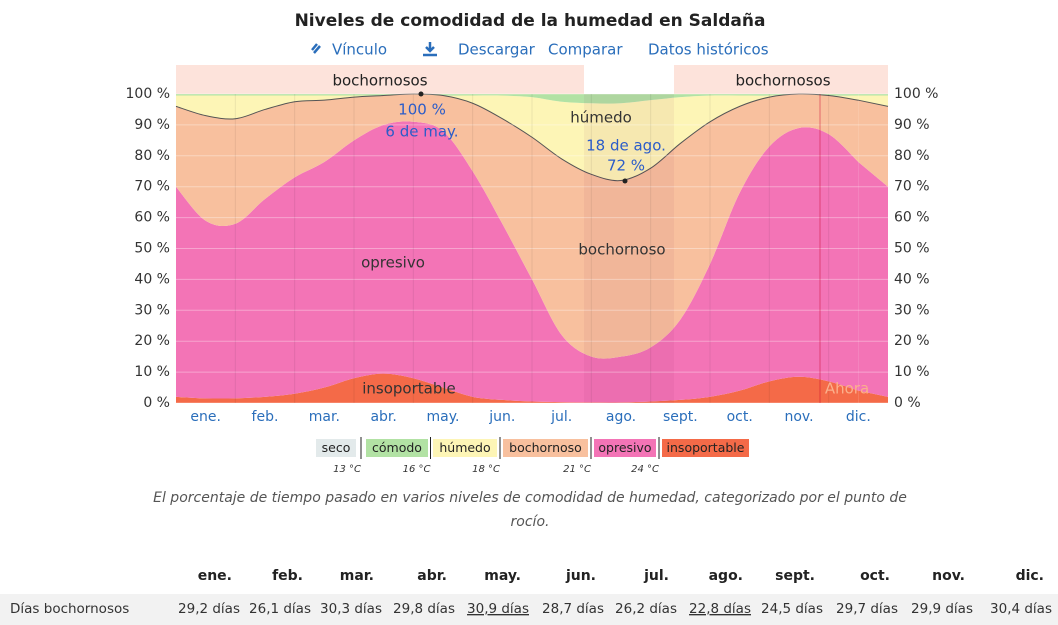  What do you see at coordinates (646, 609) in the screenshot?
I see `table-cell: 26,2 días` at bounding box center [646, 609].